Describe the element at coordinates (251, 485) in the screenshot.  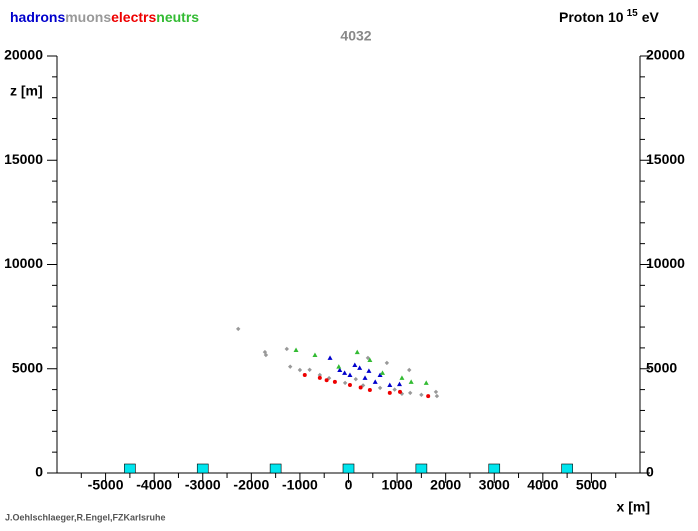
I see `x-tick-label: -2000` at that location.